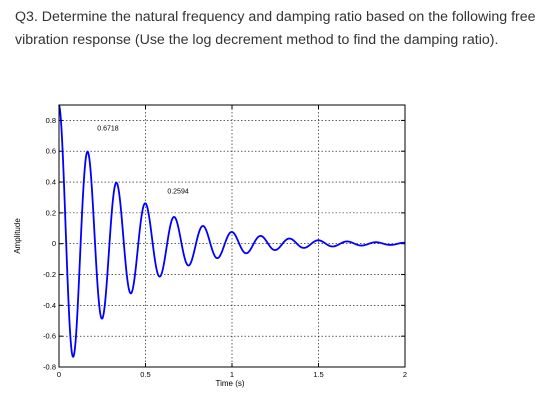  What do you see at coordinates (143, 160) in the screenshot?
I see `annotation-layer: 0.6718 0.2594` at bounding box center [143, 160].